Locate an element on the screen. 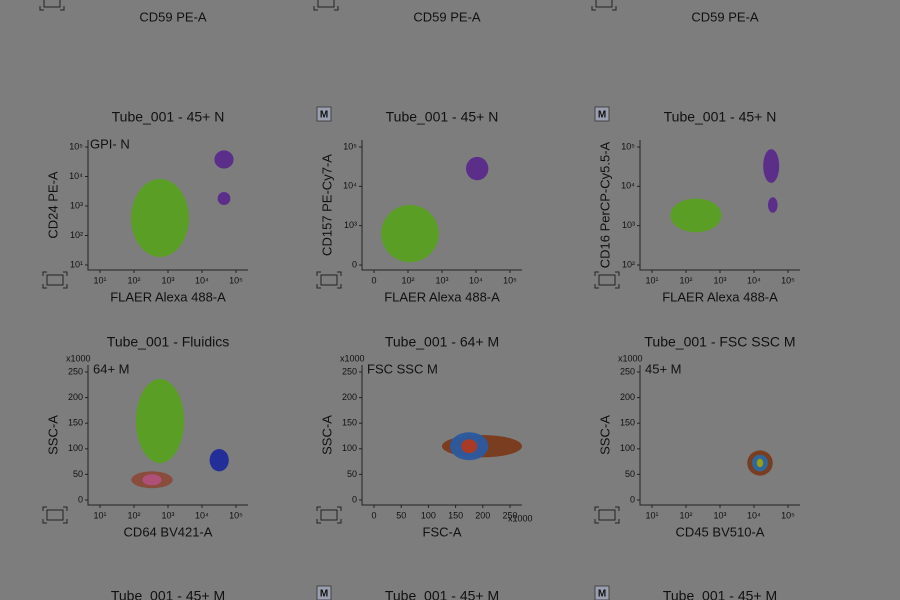 The width and height of the screenshot is (900, 600). x-tick-label: 150 is located at coordinates (455, 515).